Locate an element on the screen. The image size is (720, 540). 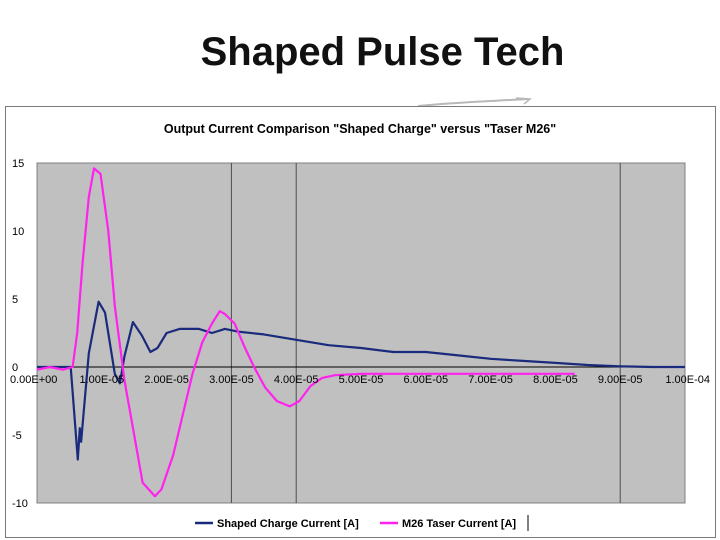
legend-label: M26 Taser Current [A] is located at coordinates (459, 524).